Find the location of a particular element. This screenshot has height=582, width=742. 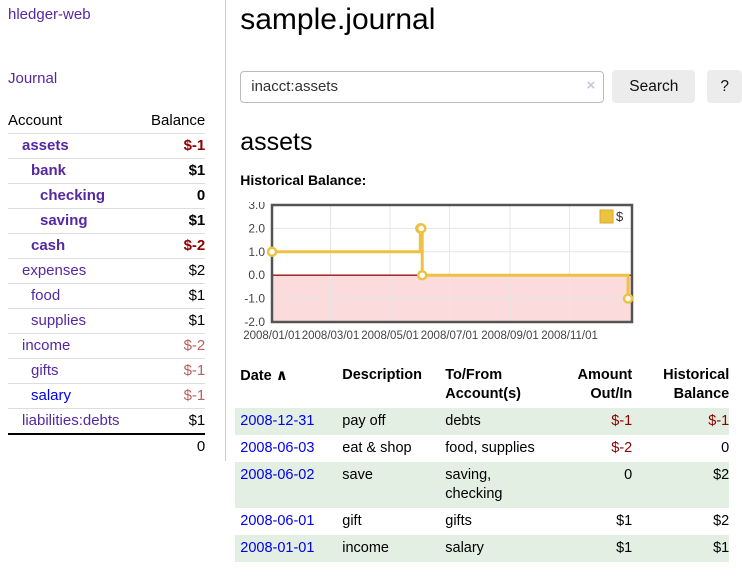

transaction-description: eat & shop is located at coordinates (377, 448).